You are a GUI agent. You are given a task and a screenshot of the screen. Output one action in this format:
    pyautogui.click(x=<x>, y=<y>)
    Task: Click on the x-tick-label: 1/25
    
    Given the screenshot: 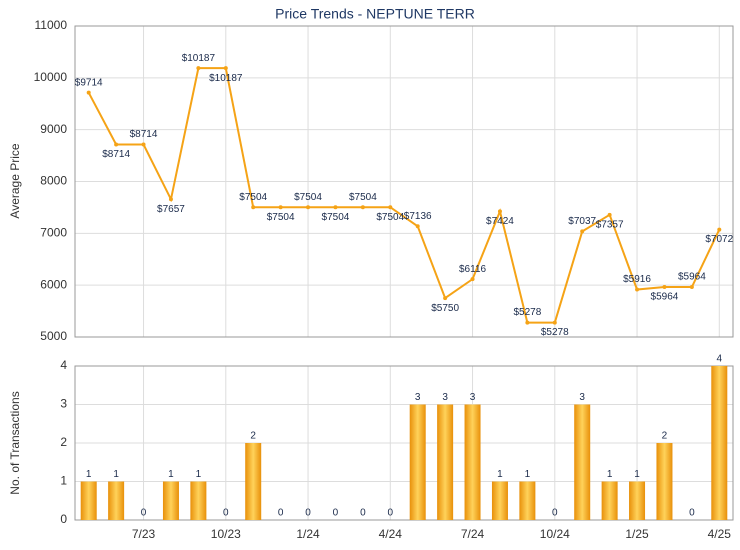 What is the action you would take?
    pyautogui.click(x=637, y=534)
    